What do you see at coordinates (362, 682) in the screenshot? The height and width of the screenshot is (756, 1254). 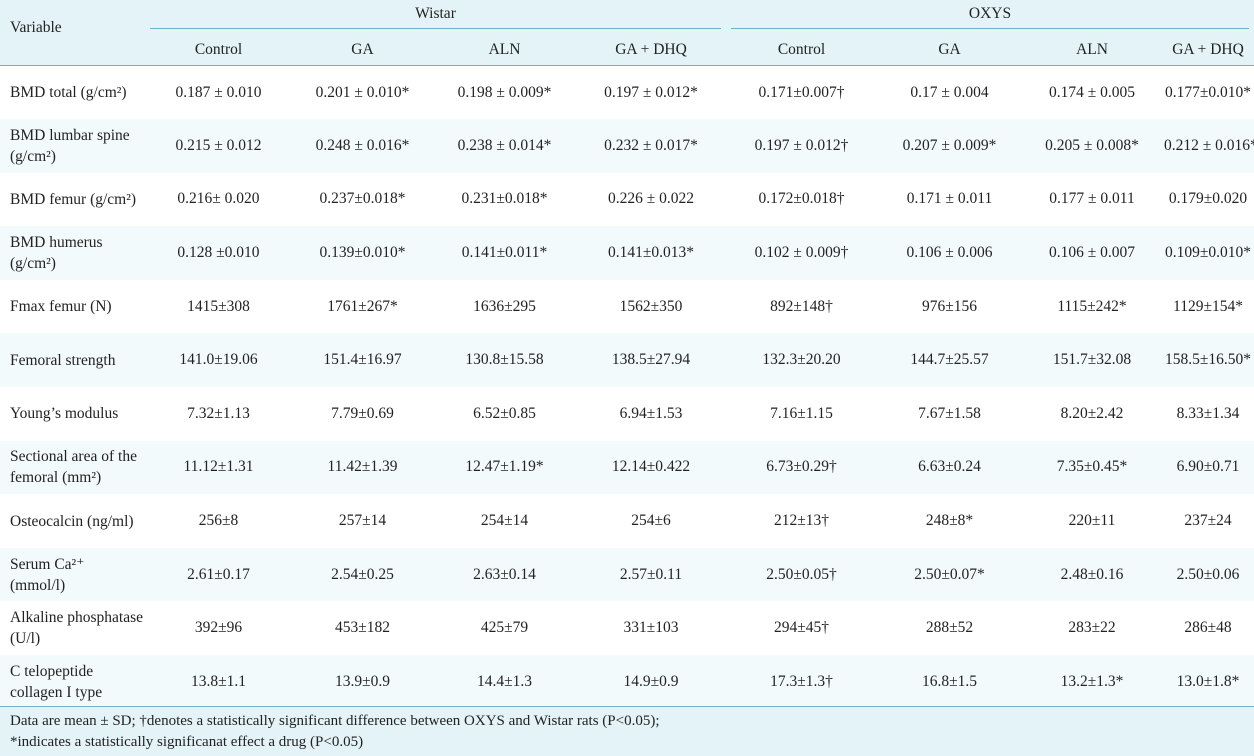 I see `table-cell: 13.9±0.9` at bounding box center [362, 682].